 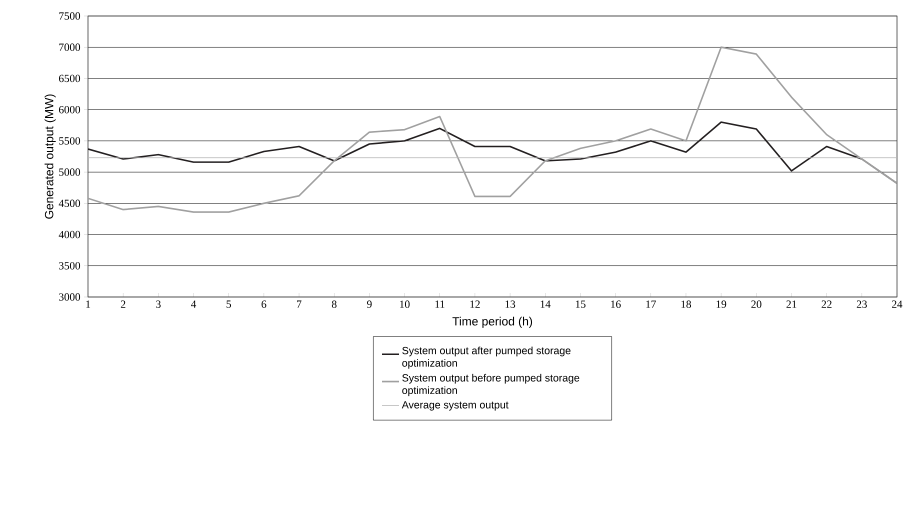 What do you see at coordinates (123, 304) in the screenshot?
I see `x-tick-label: 2` at bounding box center [123, 304].